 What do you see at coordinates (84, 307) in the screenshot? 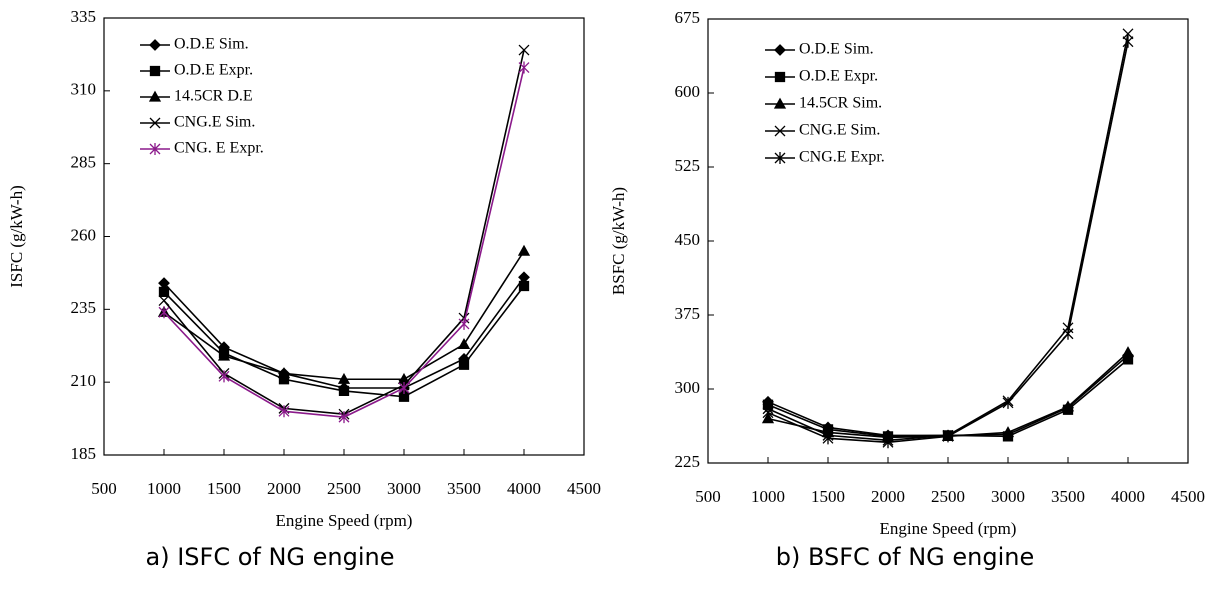
I see `y-tick-label: 235` at bounding box center [84, 307].